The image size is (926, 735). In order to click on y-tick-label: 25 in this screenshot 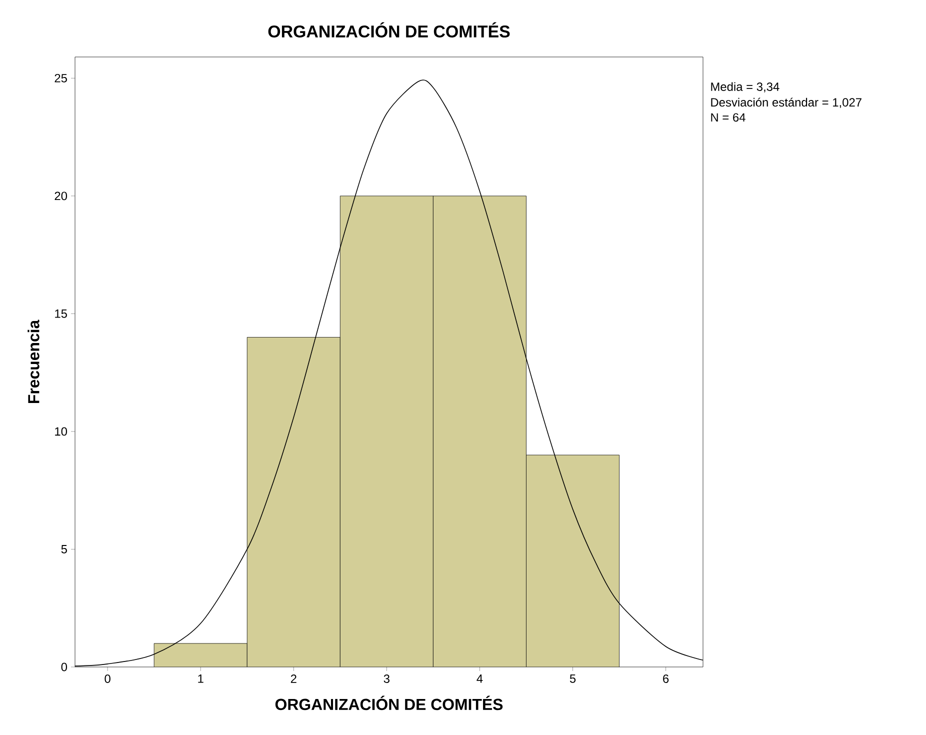, I will do `click(60, 78)`.